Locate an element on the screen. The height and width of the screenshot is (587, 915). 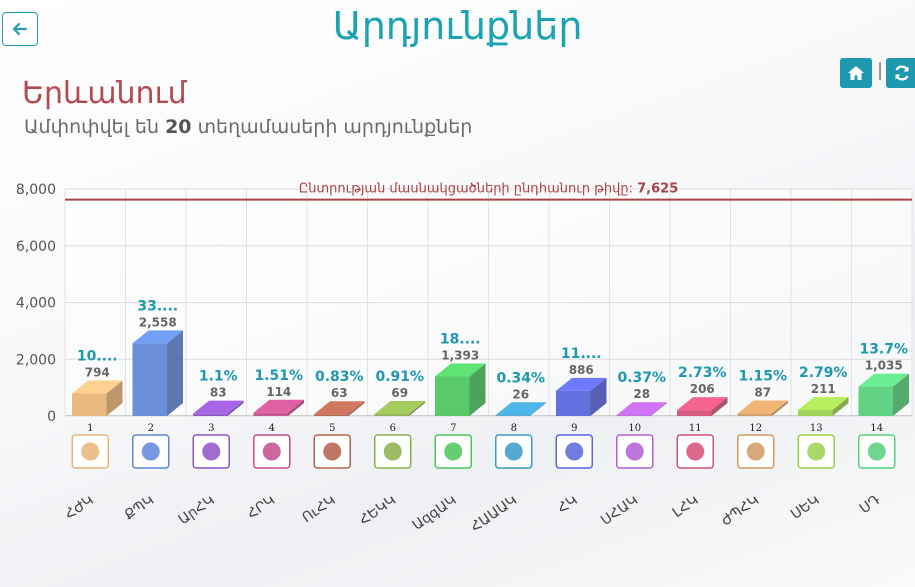
percent-label: 1.15% is located at coordinates (762, 377).